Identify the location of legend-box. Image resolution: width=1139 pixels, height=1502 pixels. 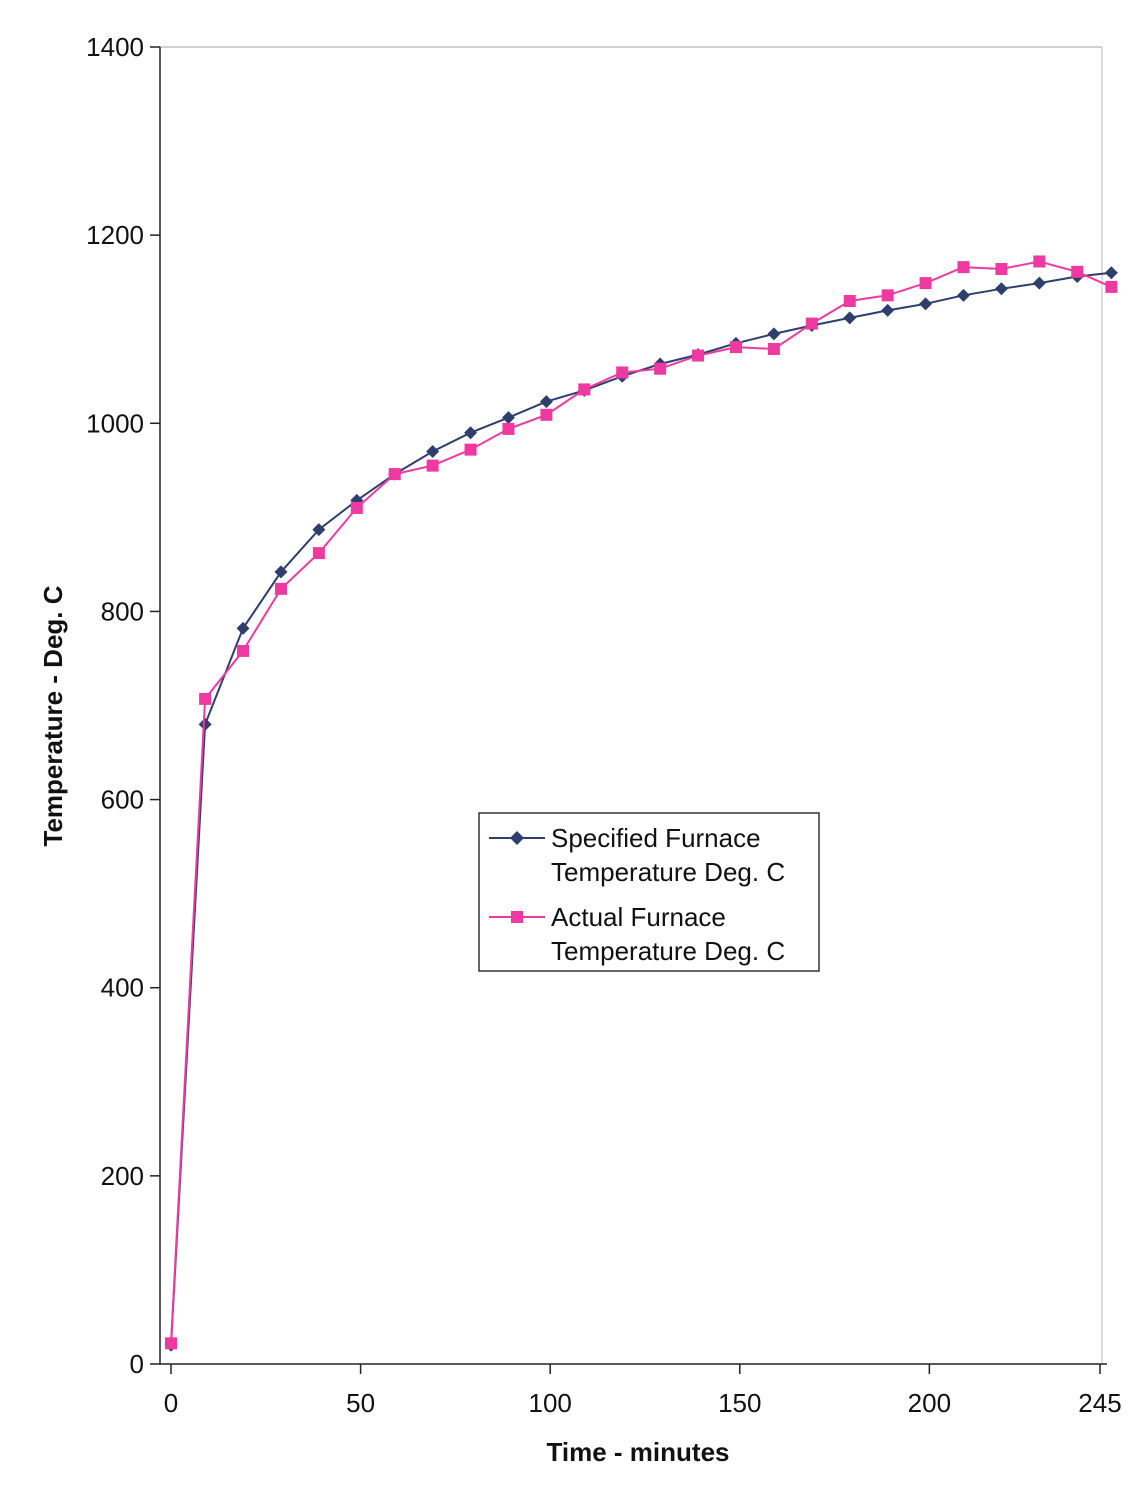
(649, 892).